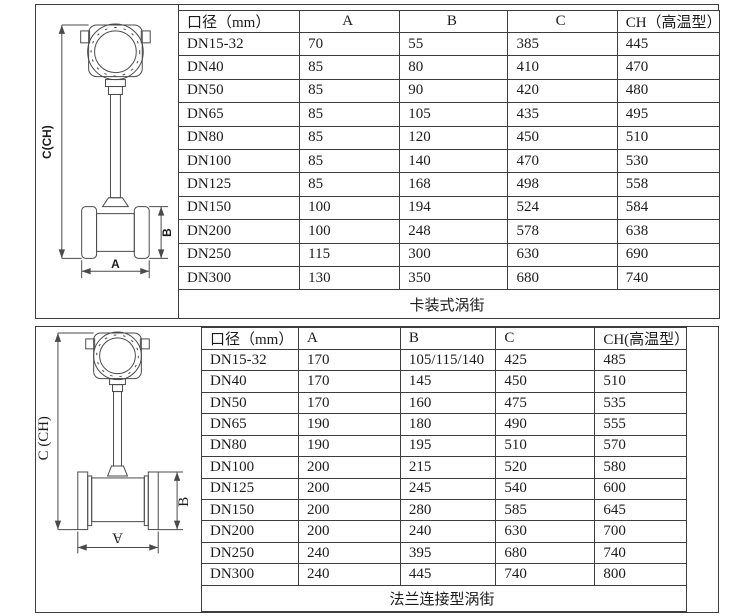 The height and width of the screenshot is (616, 750). What do you see at coordinates (640, 467) in the screenshot?
I see `dim-cell: 580` at bounding box center [640, 467].